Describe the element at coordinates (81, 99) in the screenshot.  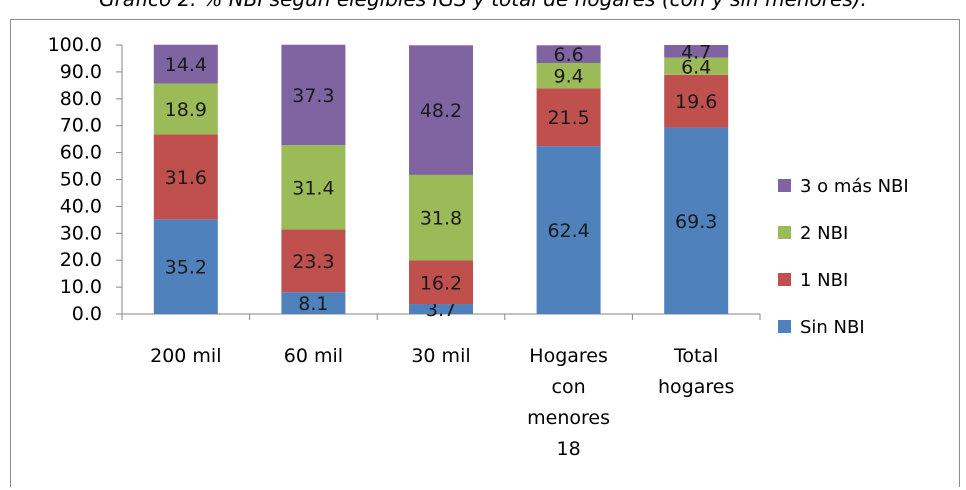
I see `y-tick-label: 80.0` at that location.